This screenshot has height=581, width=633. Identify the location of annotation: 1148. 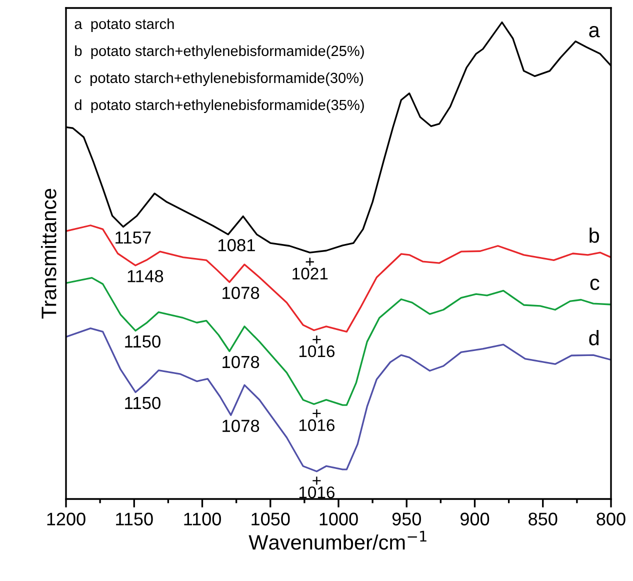
(146, 276).